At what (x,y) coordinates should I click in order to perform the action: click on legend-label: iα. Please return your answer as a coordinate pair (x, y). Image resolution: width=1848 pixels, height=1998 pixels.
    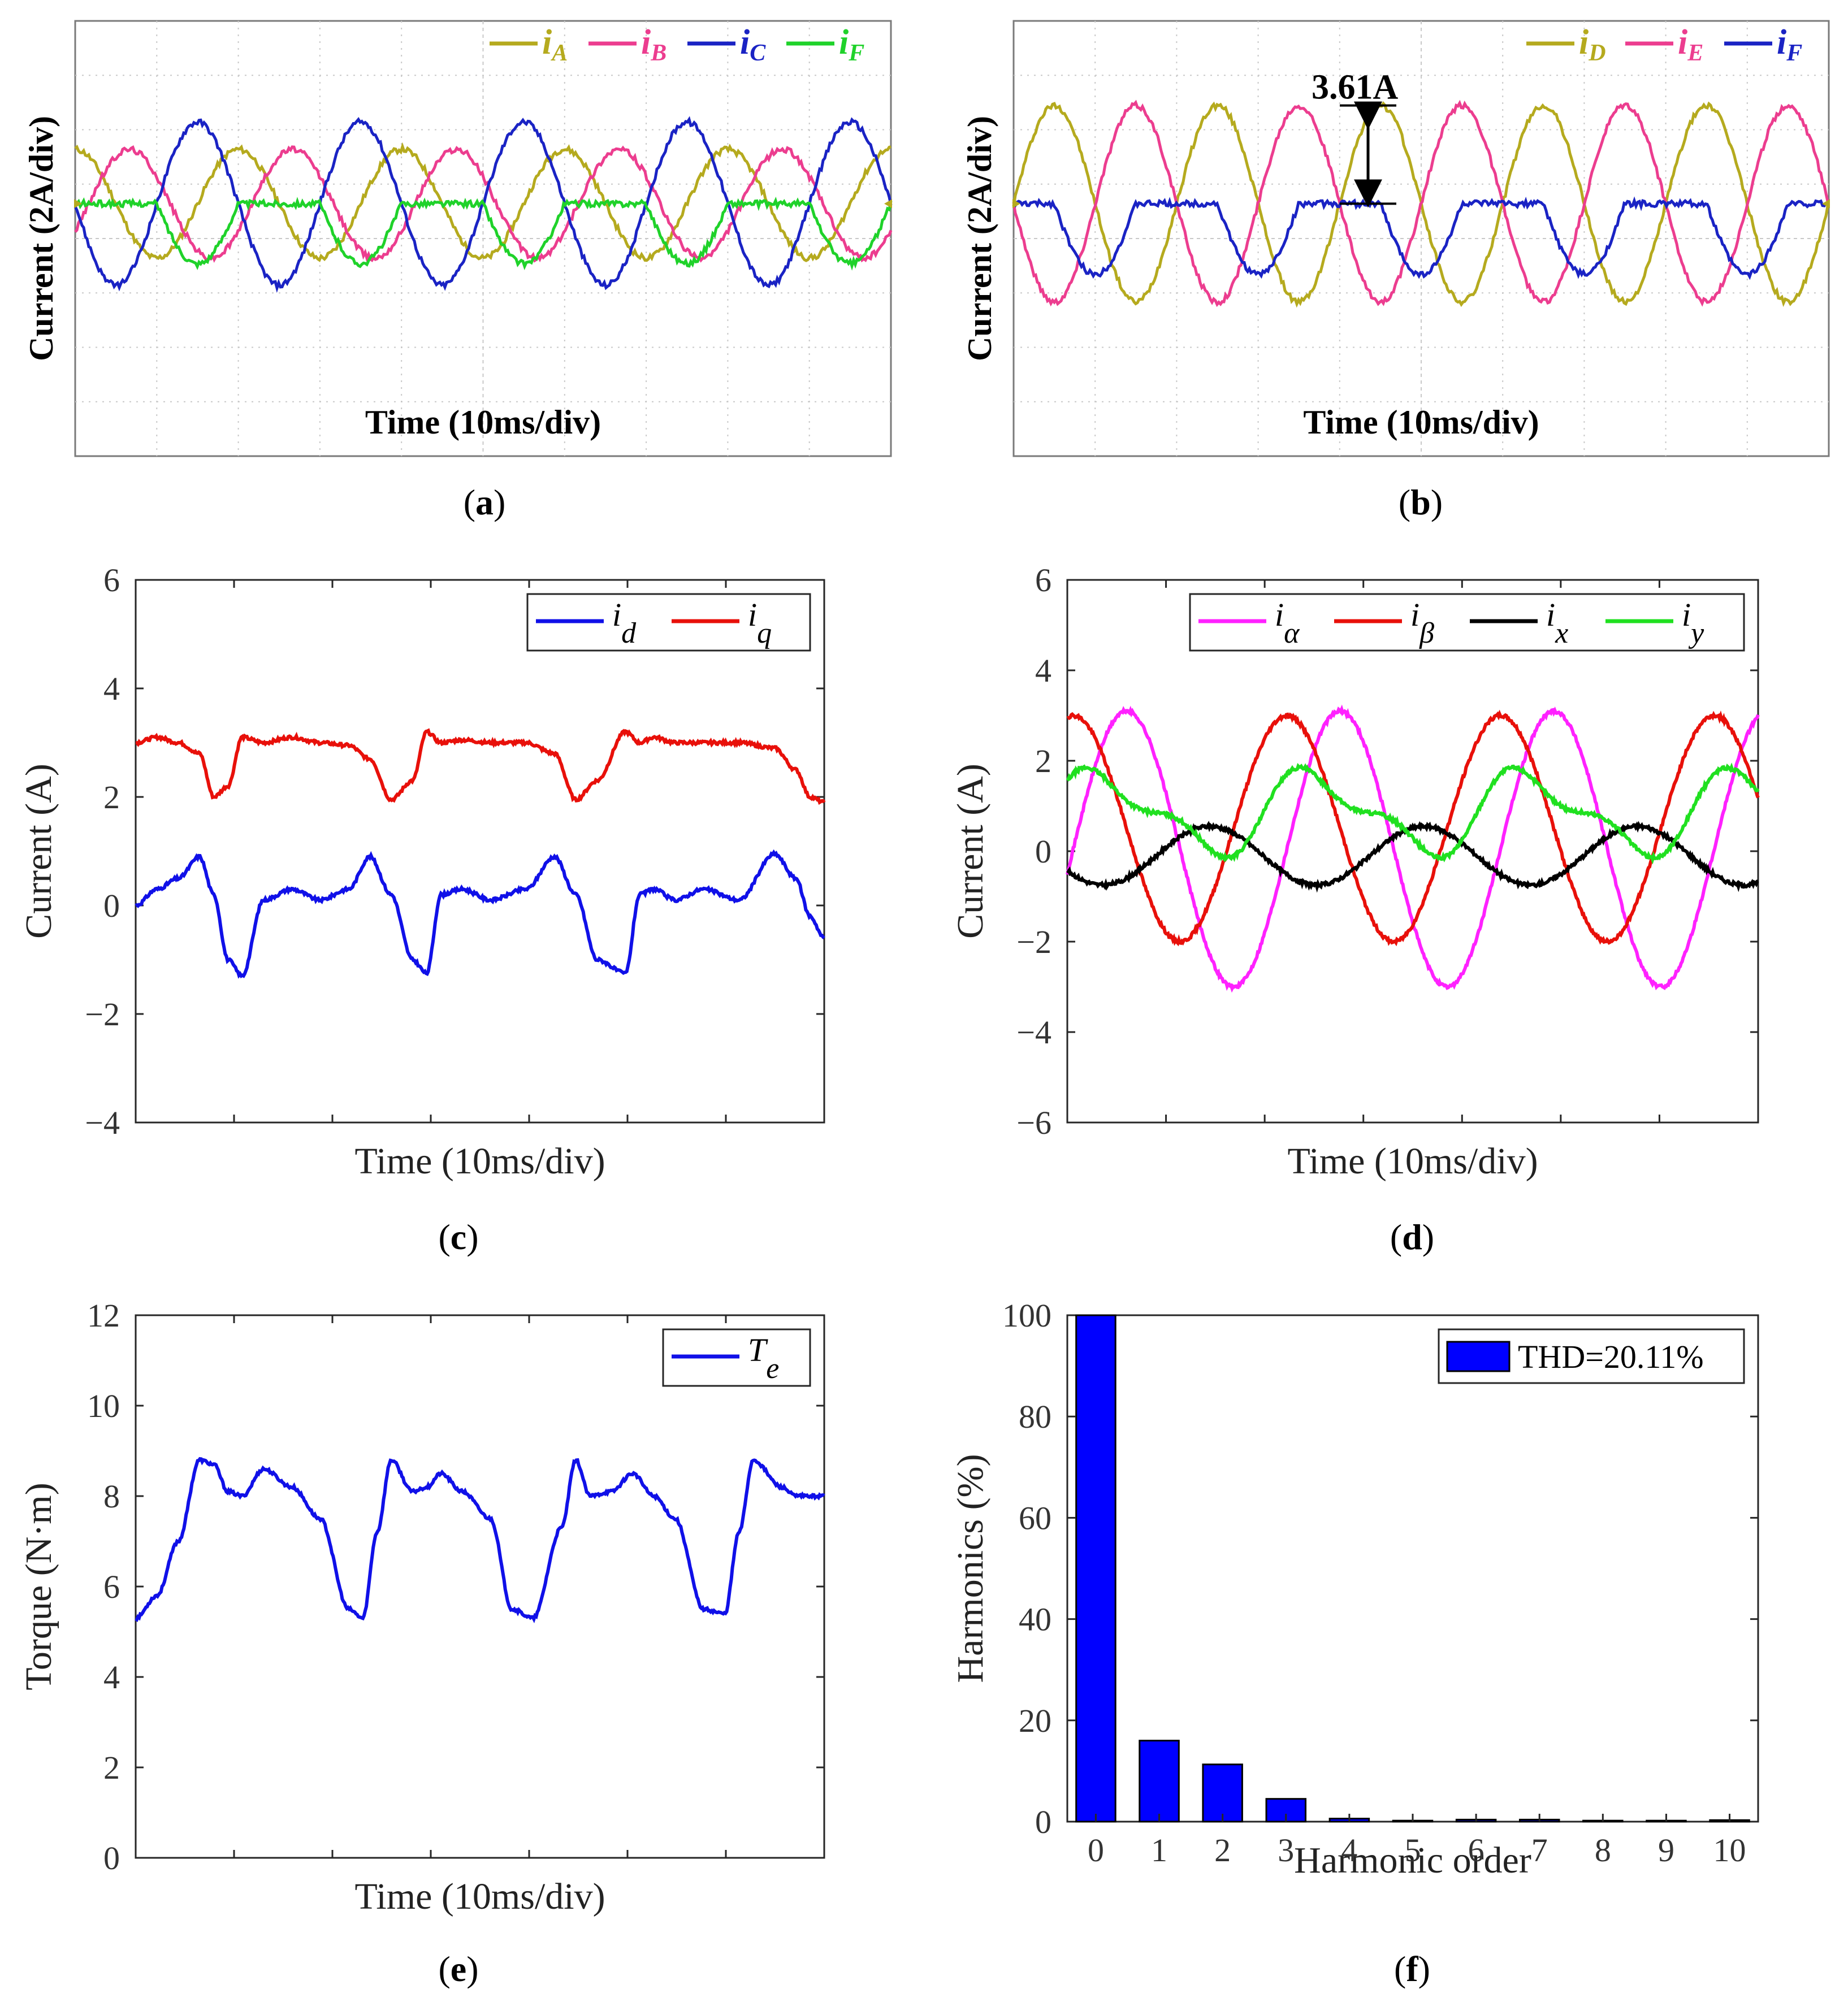
    Looking at the image, I should click on (1288, 623).